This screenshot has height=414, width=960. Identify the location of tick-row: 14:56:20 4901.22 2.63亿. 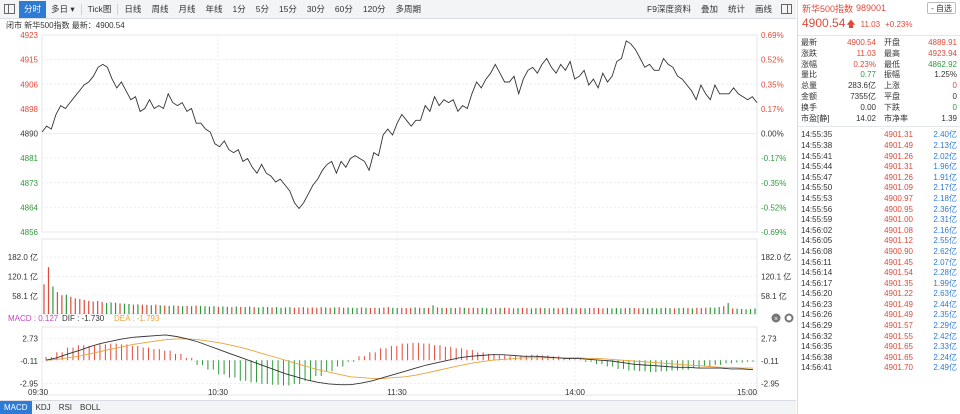
(879, 294).